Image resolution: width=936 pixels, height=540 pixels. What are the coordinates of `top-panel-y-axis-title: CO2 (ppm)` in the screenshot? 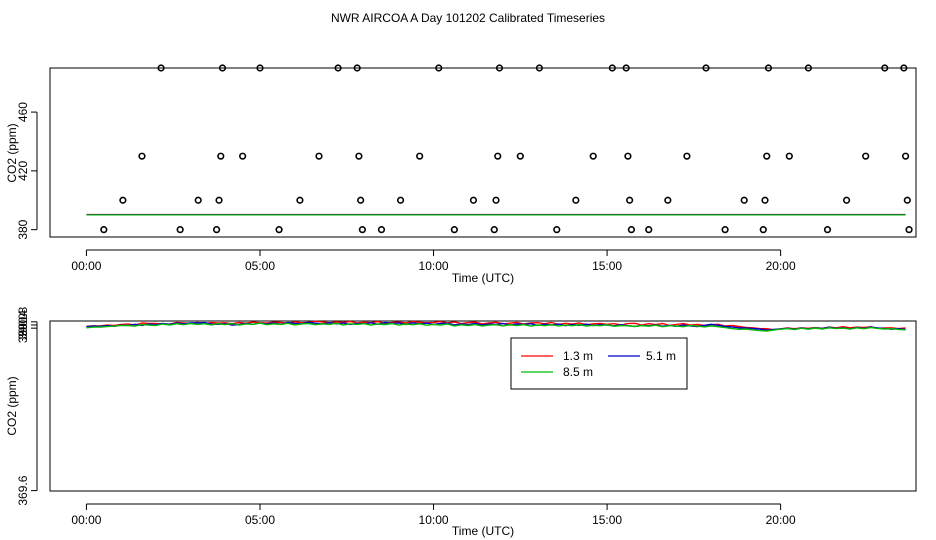 It's located at (12, 152).